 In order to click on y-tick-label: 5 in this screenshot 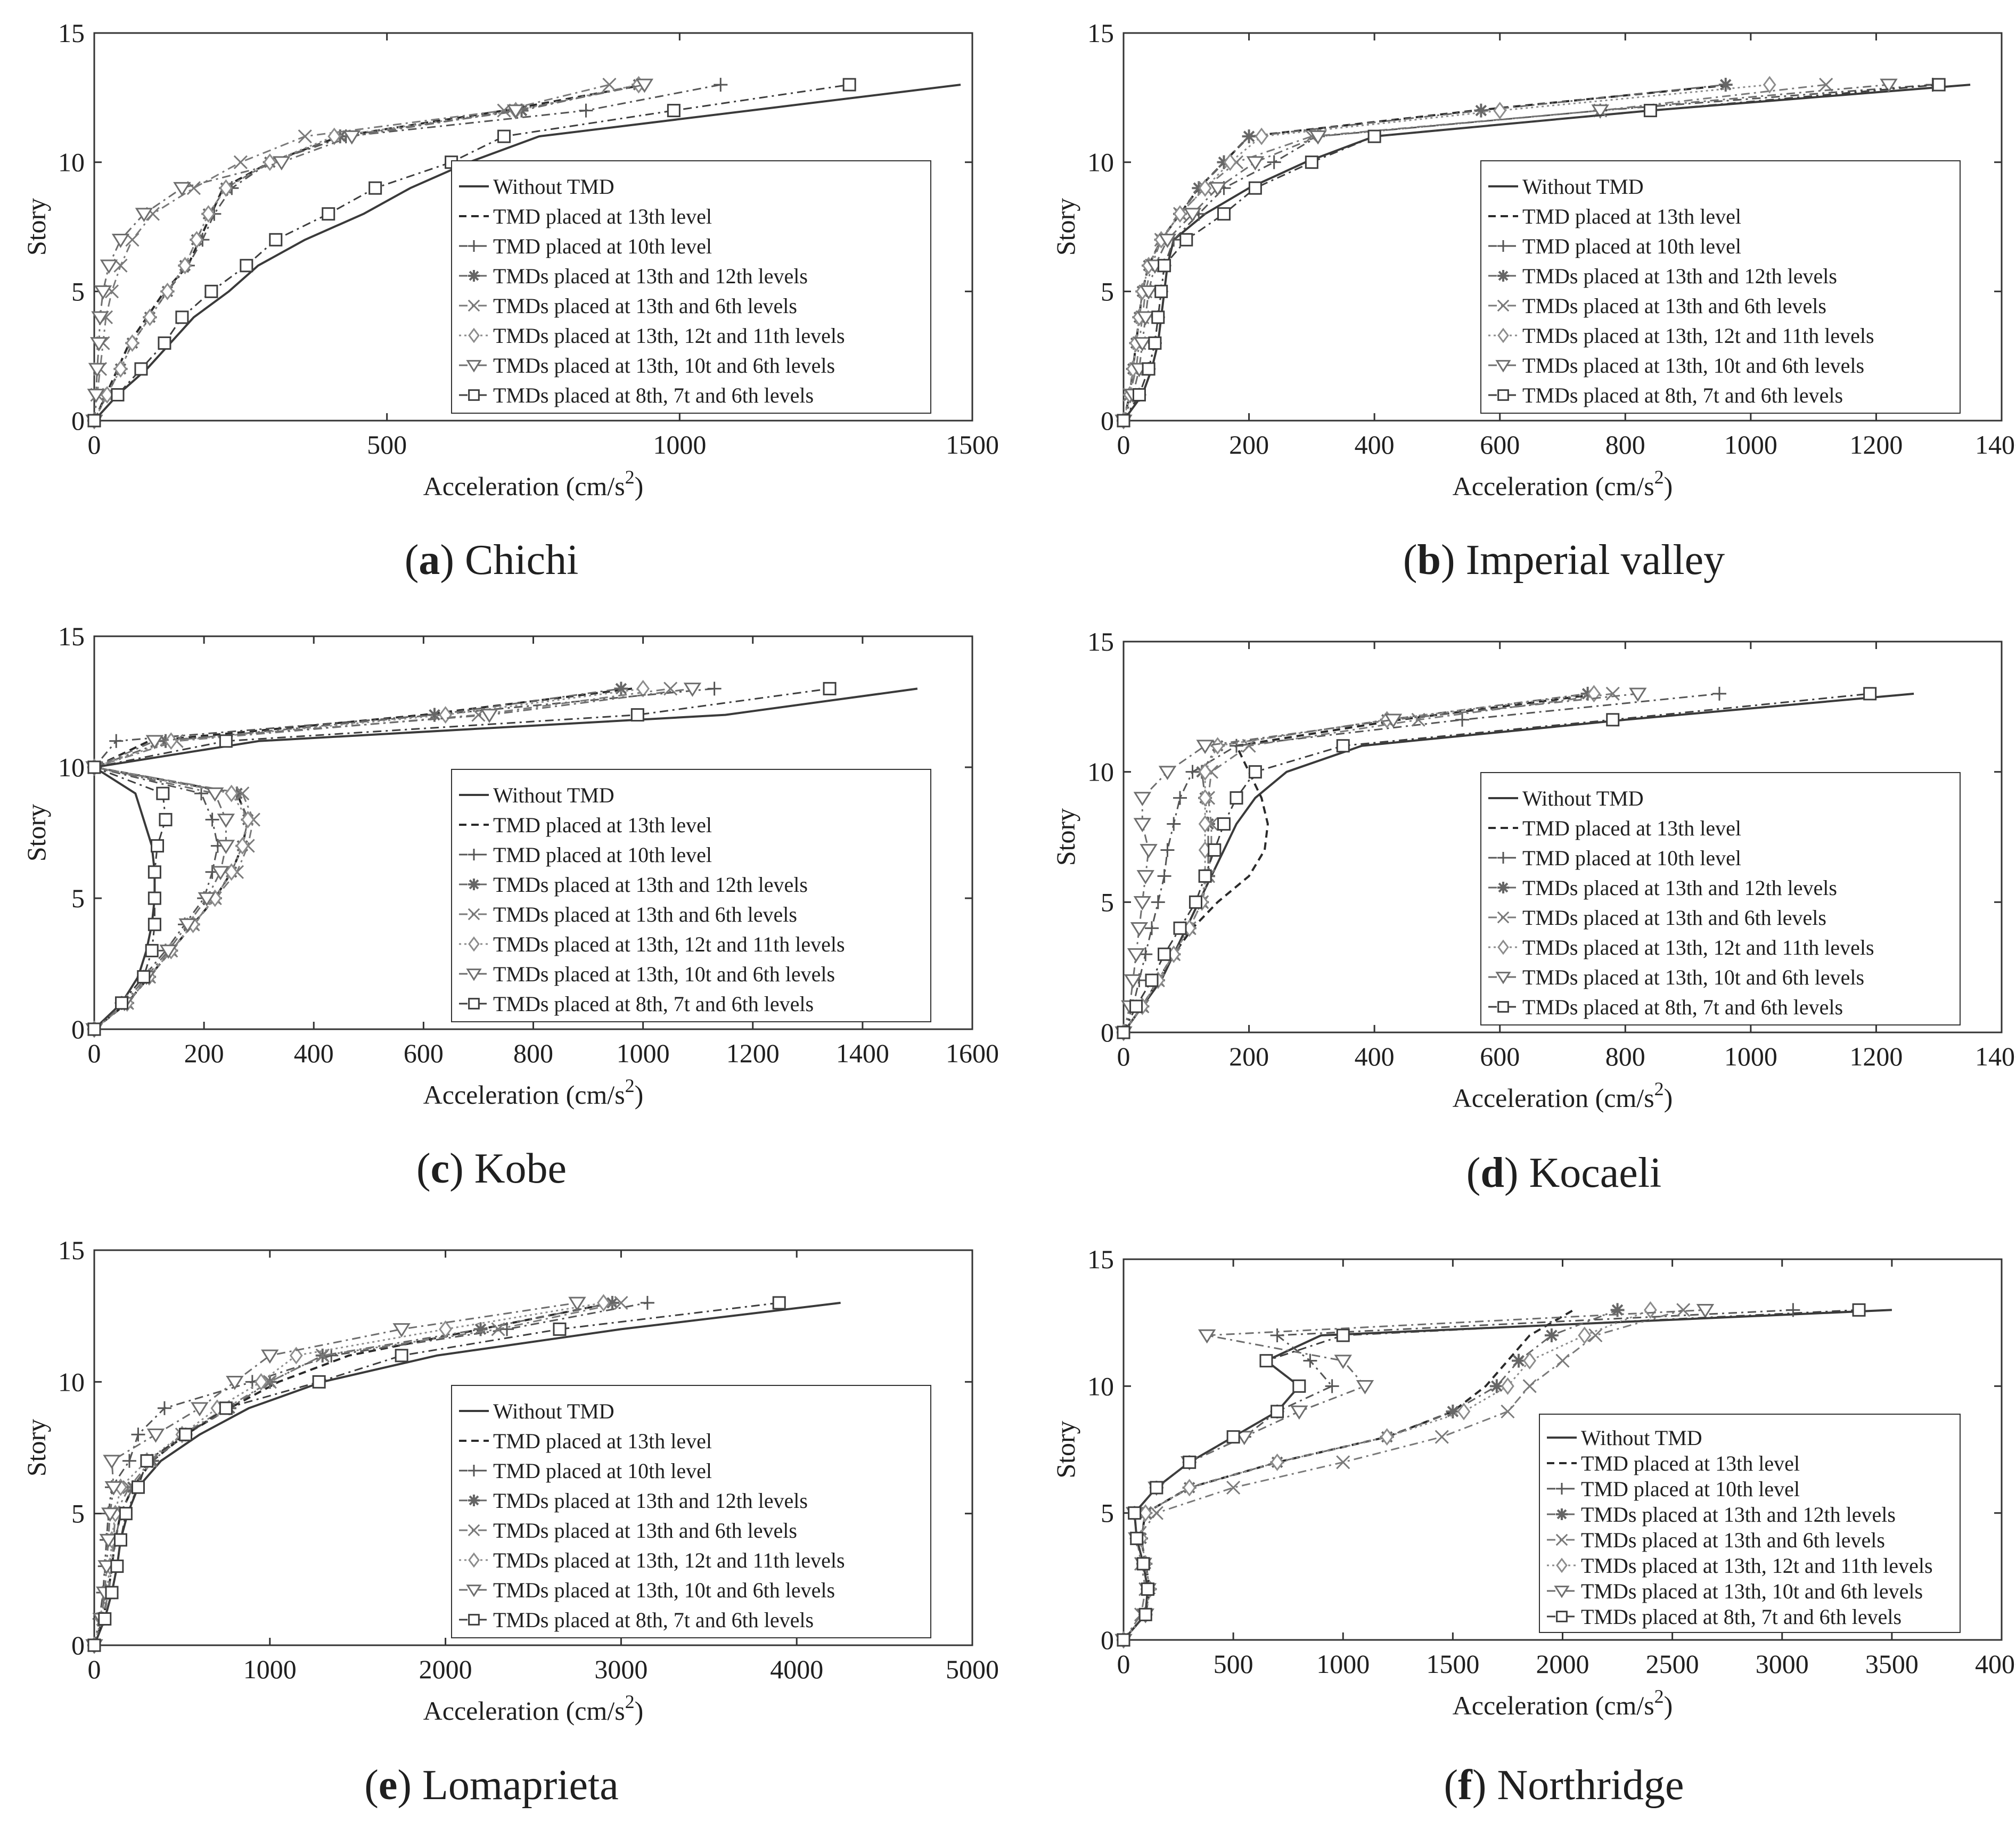, I will do `click(1107, 902)`.